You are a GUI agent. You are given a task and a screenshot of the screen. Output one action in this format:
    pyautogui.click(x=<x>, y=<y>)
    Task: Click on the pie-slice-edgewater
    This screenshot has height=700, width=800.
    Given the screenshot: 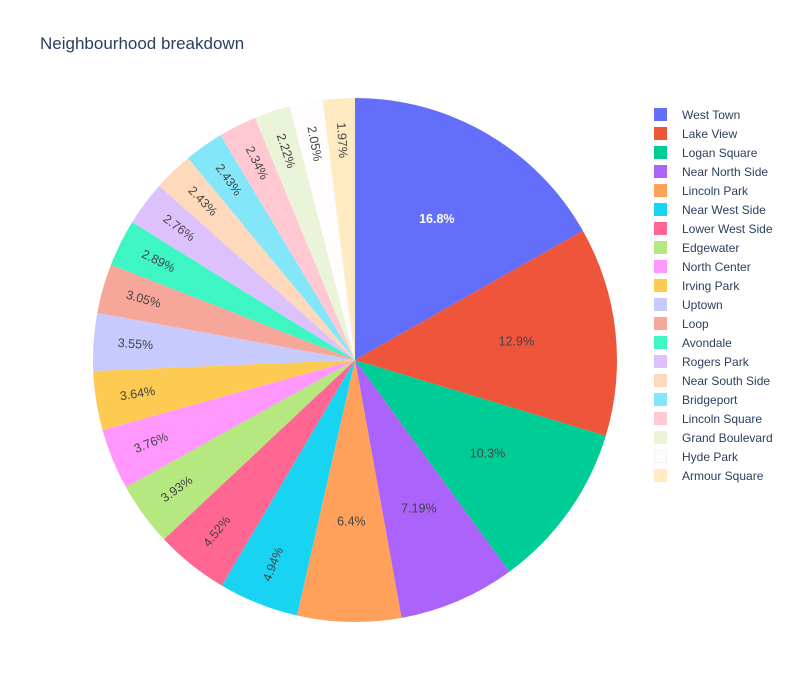 What is the action you would take?
    pyautogui.click(x=240, y=450)
    